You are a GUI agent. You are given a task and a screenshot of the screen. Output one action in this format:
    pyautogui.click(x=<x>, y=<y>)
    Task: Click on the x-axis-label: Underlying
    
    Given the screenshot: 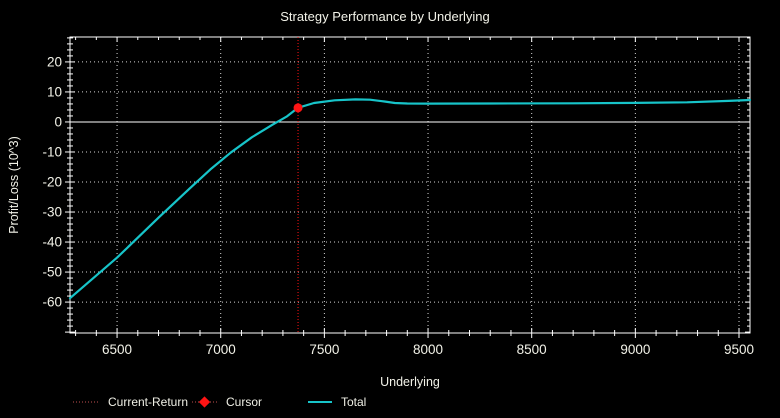 What is the action you would take?
    pyautogui.click(x=410, y=382)
    